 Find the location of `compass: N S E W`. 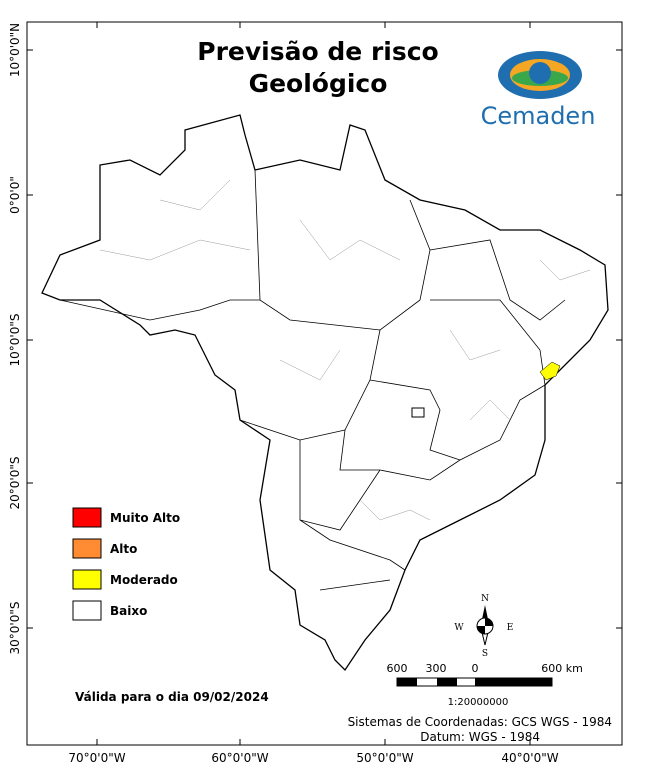

compass: N S E W is located at coordinates (483, 626).